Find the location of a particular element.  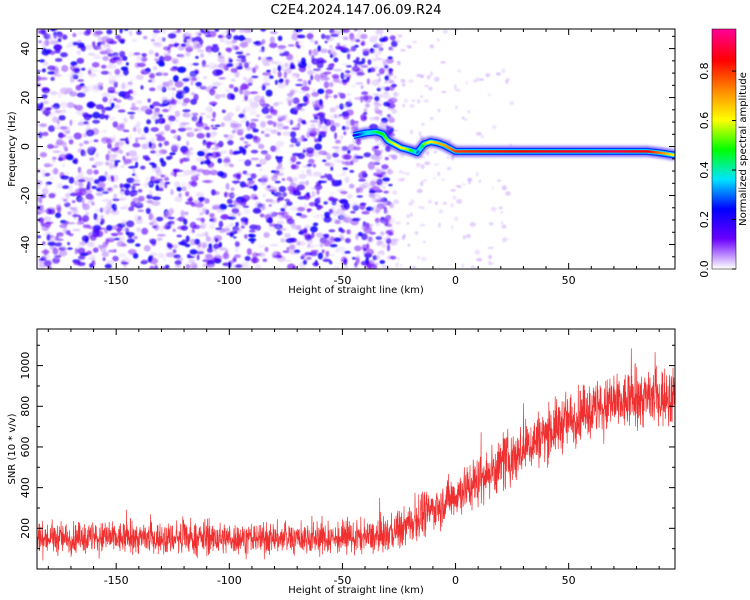

colorbar-frame is located at coordinates (724, 149).